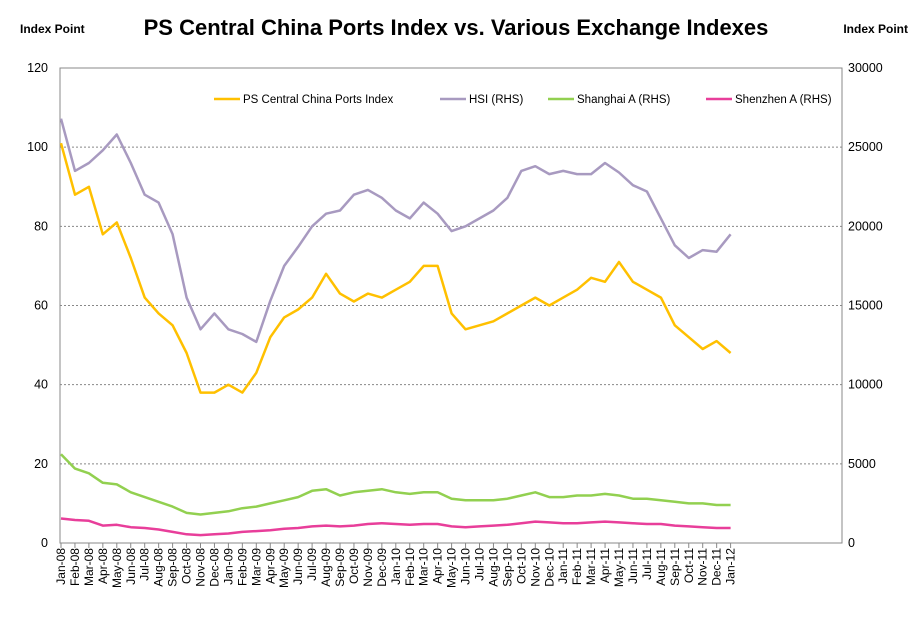  I want to click on right-y-tick-label: 15000, so click(865, 306).